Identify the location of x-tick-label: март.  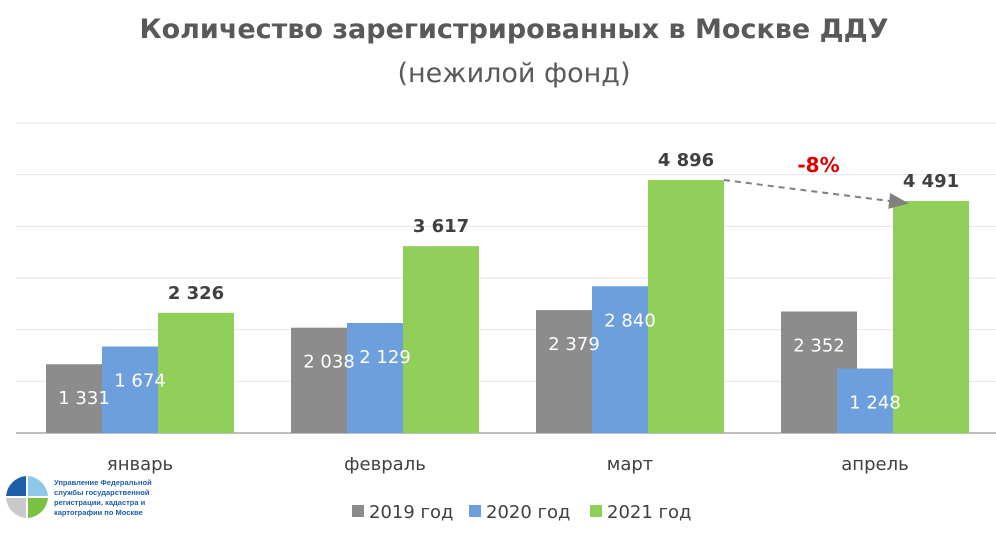
(630, 464).